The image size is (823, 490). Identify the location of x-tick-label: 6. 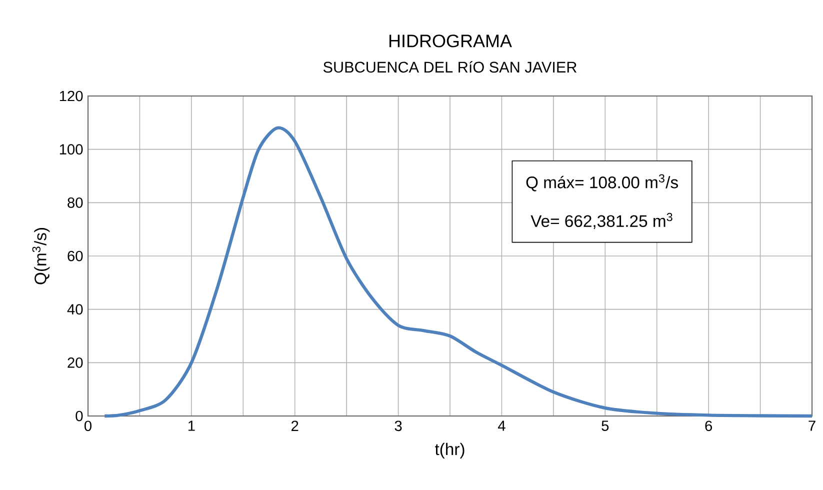
(708, 426).